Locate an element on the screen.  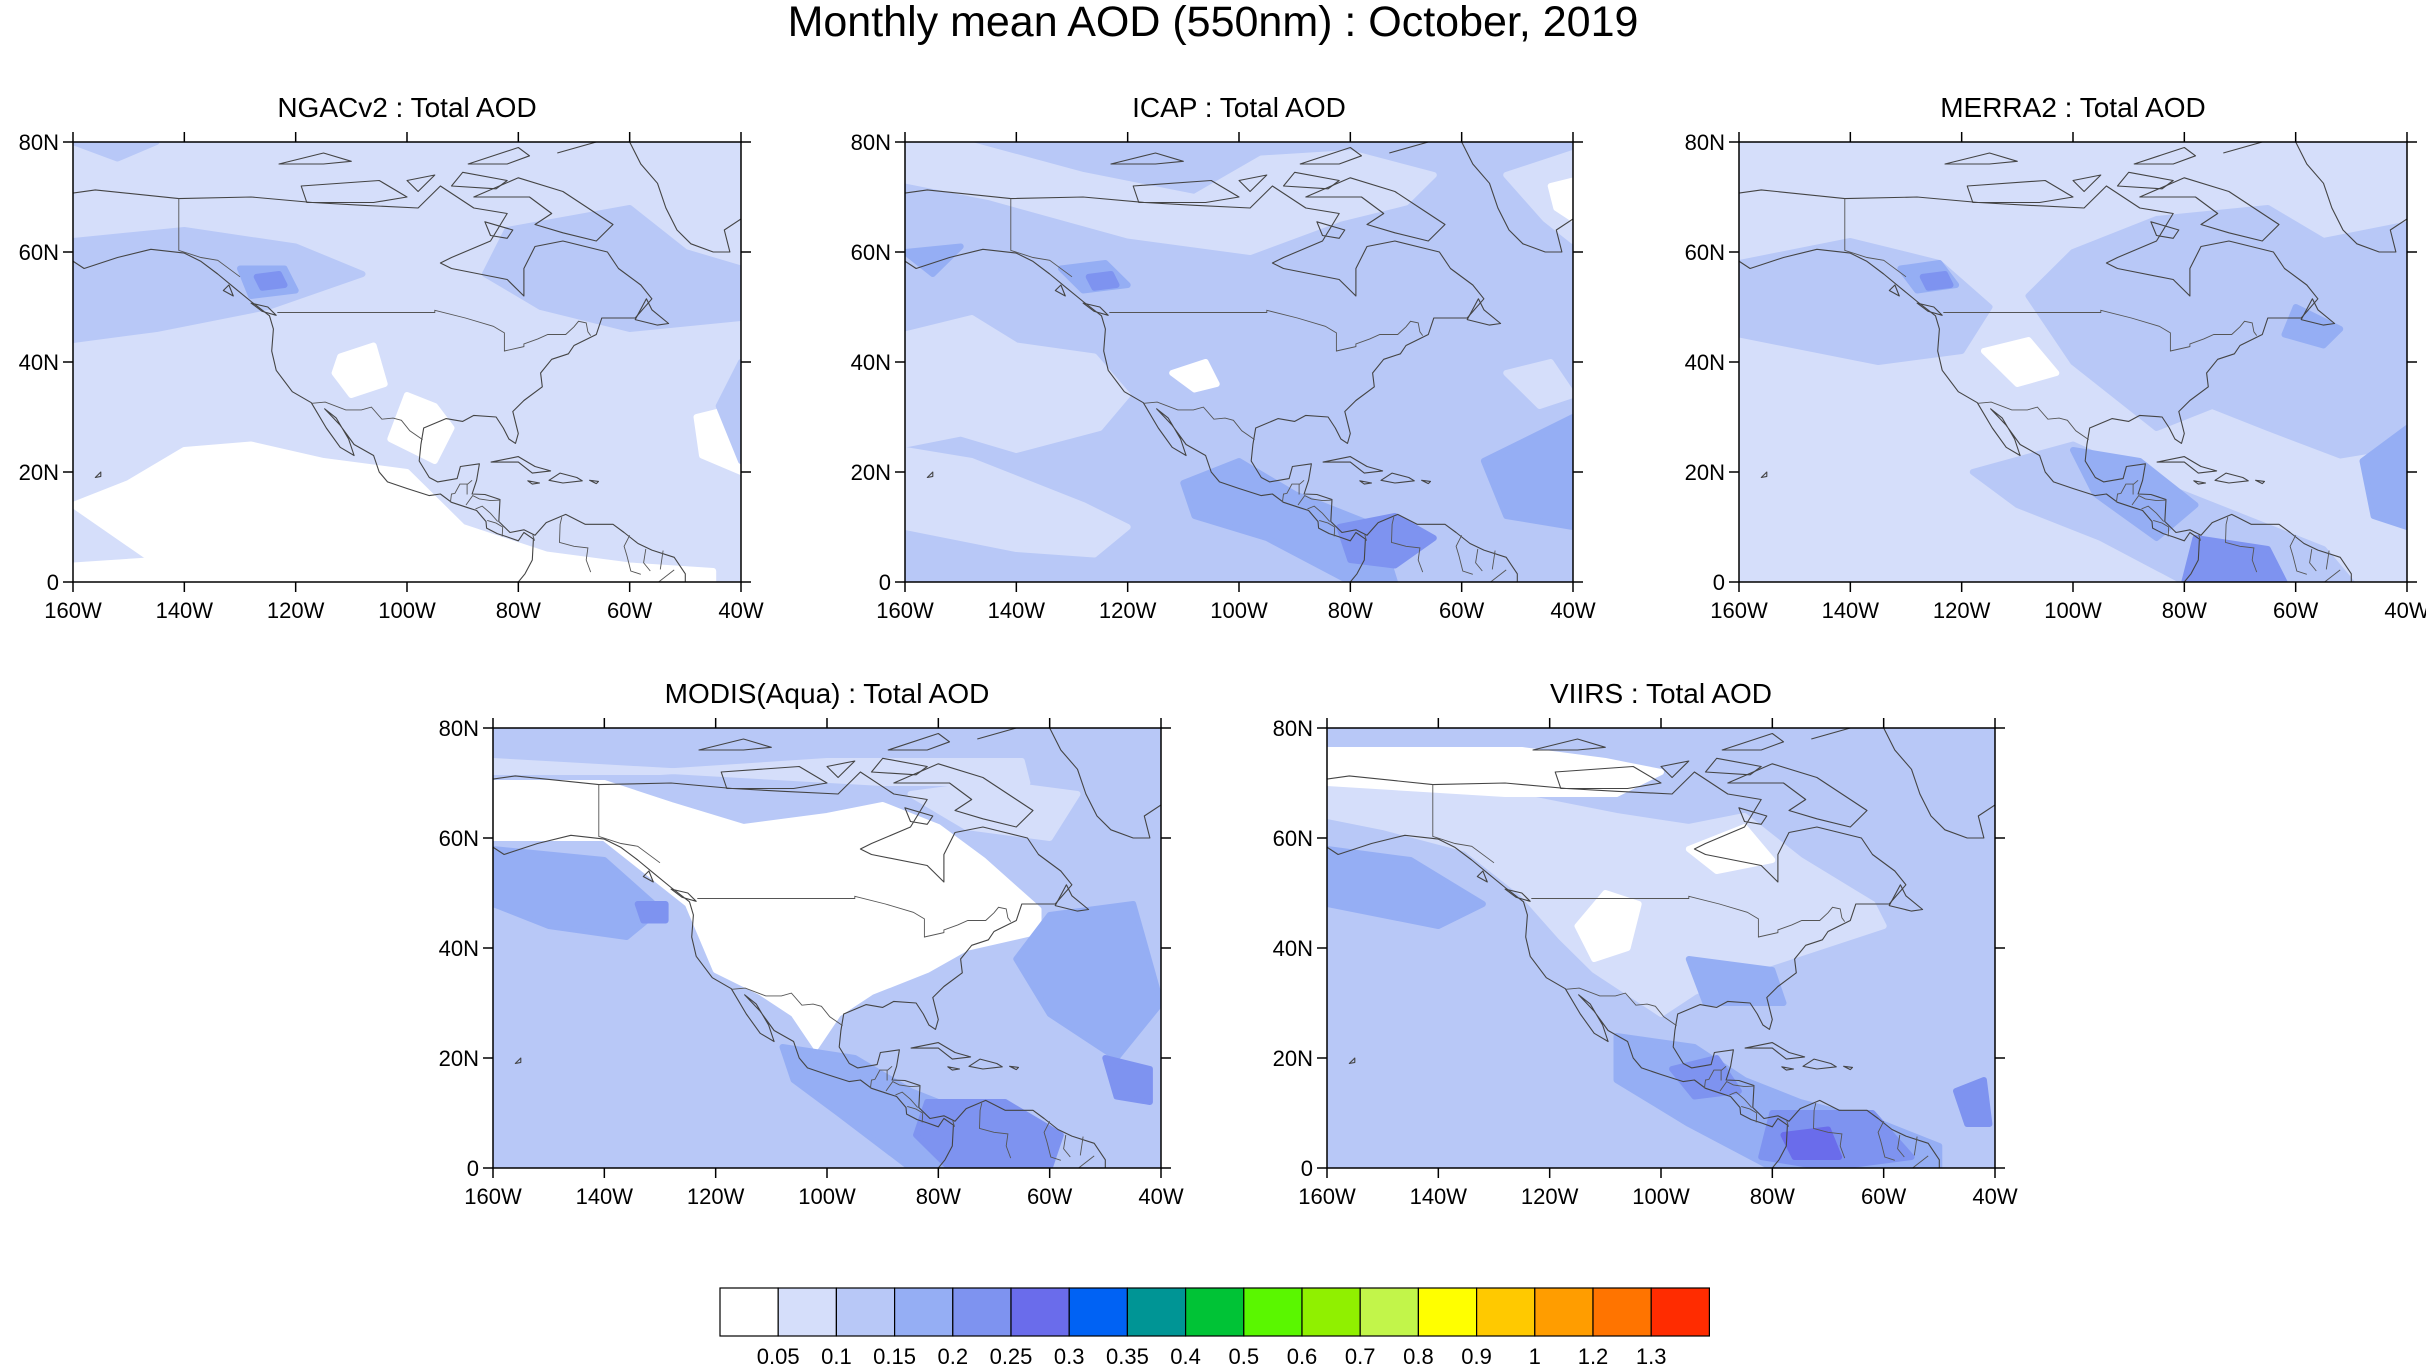
colorbar-label: 1.3 is located at coordinates (1651, 1356).